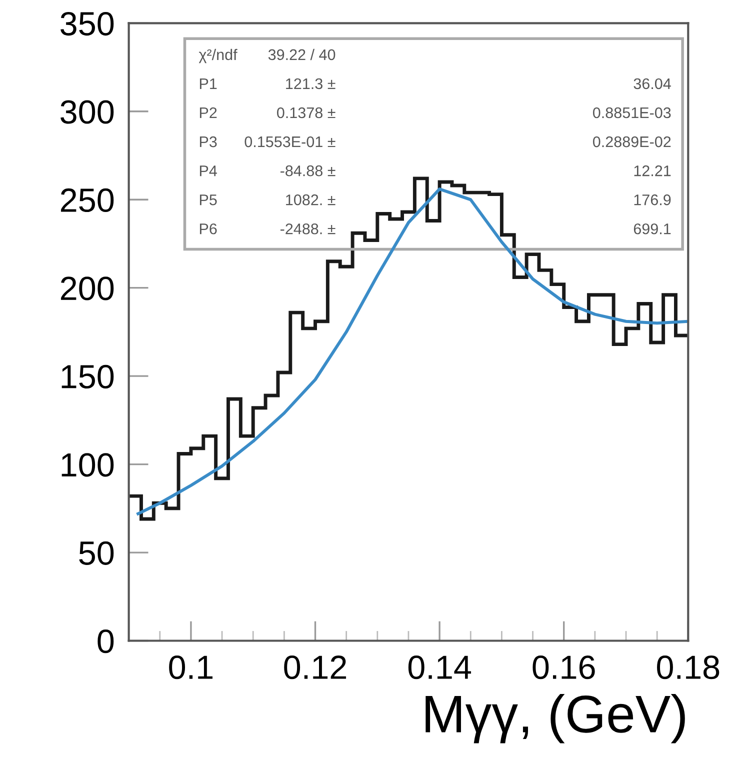  What do you see at coordinates (190, 668) in the screenshot?
I see `x-tick-label: 0.1` at bounding box center [190, 668].